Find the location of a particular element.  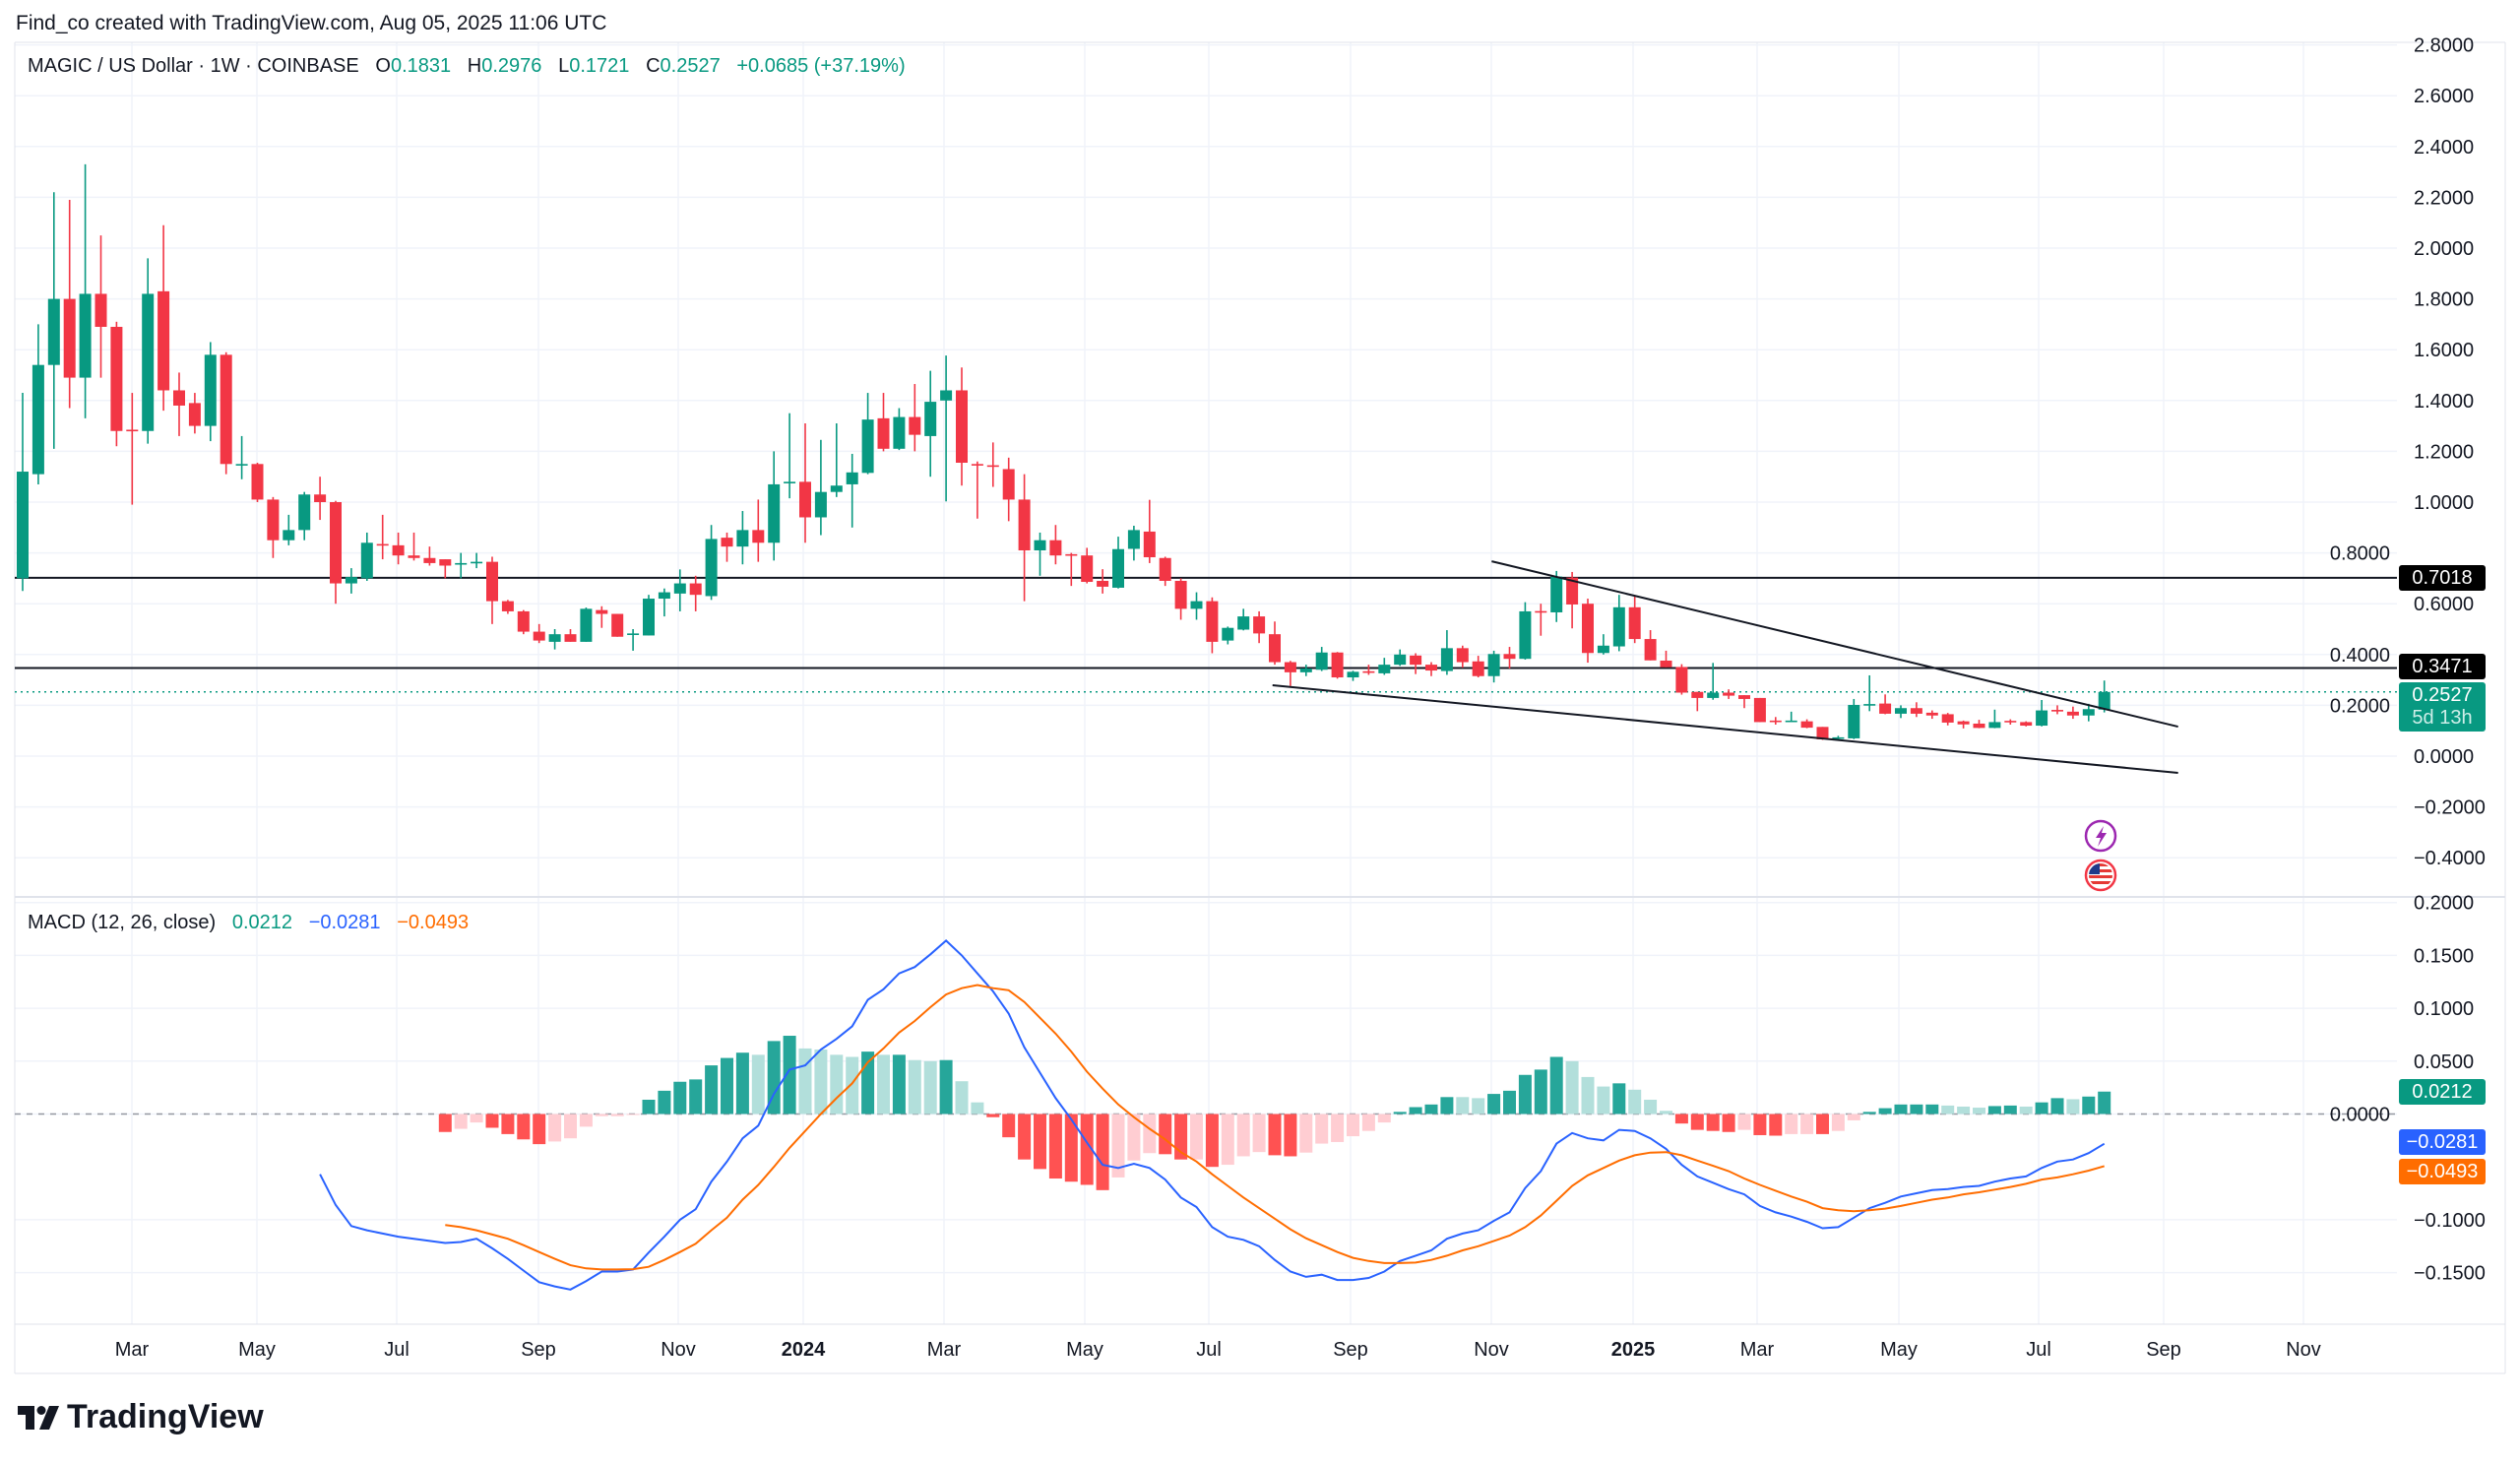

macd-title: MACD (12, 26, close) is located at coordinates (122, 923).